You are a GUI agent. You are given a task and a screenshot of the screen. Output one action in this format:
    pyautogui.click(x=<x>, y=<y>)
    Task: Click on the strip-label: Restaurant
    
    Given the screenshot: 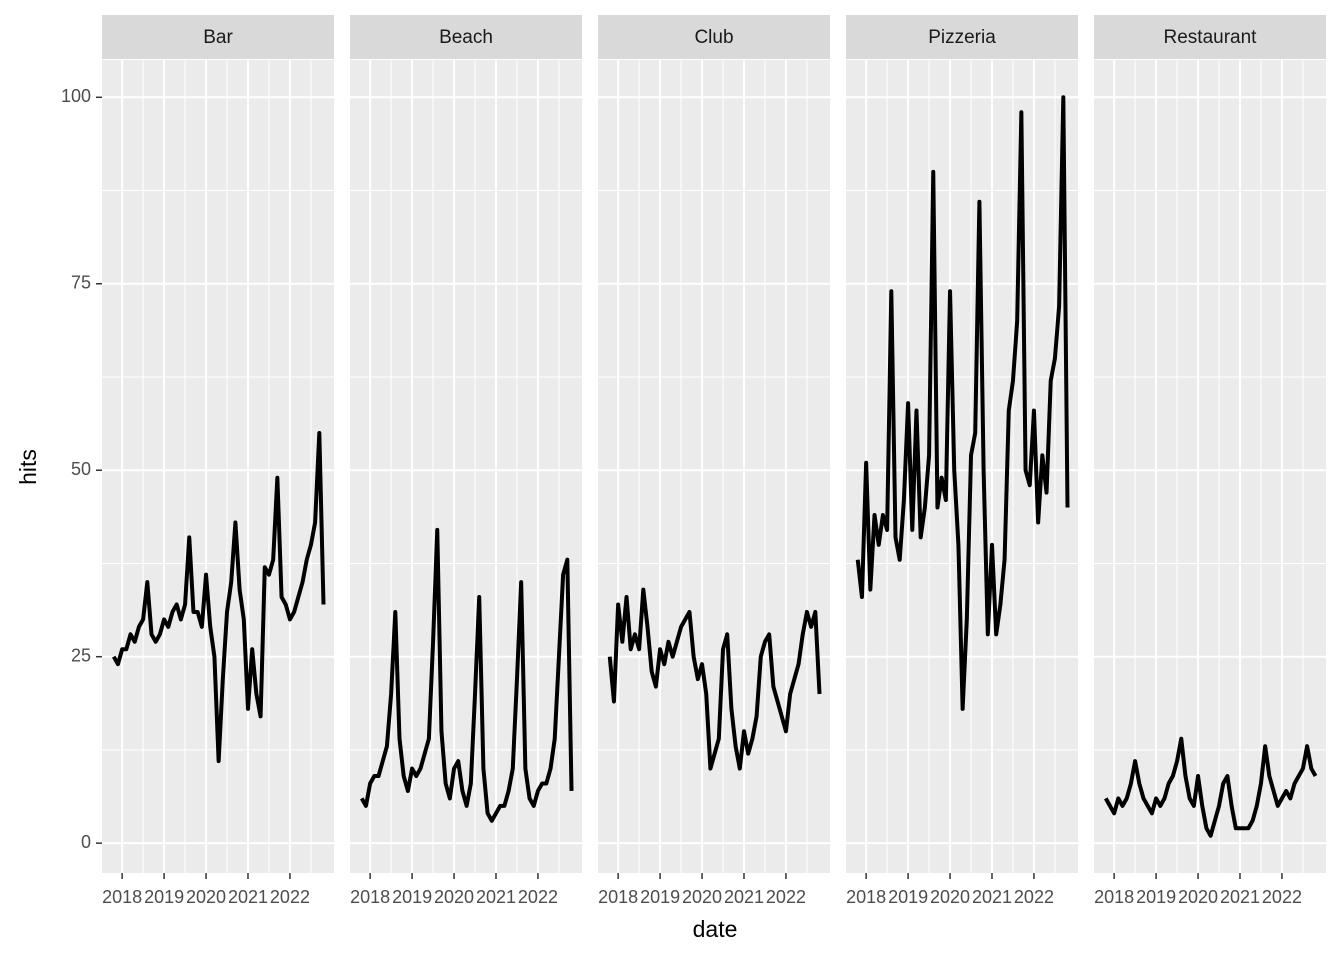 What is the action you would take?
    pyautogui.click(x=1211, y=37)
    